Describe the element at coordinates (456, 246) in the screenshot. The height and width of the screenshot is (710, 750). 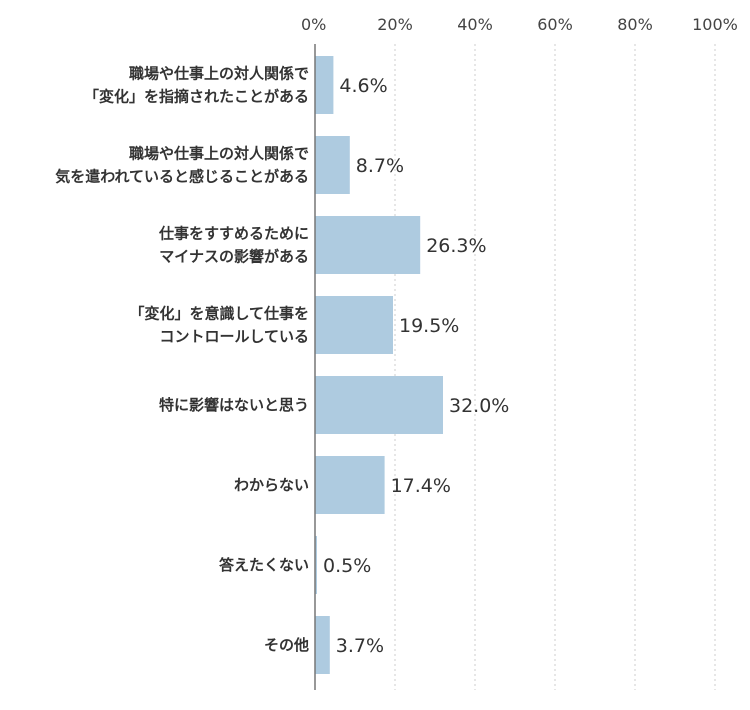
I see `value-label: 26.3%` at that location.